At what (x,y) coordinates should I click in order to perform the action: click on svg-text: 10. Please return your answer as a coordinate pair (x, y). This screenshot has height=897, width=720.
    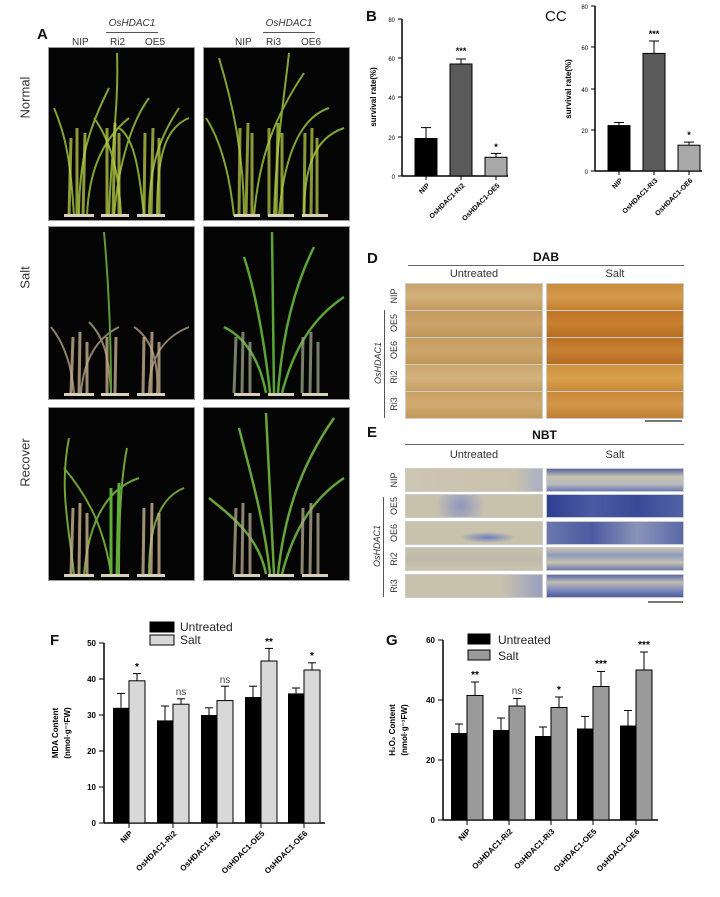
    Looking at the image, I should click on (91, 787).